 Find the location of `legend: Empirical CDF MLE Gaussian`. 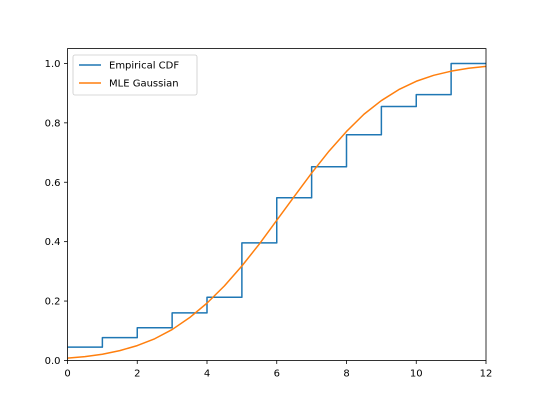

legend: Empirical CDF MLE Gaussian is located at coordinates (135, 75).